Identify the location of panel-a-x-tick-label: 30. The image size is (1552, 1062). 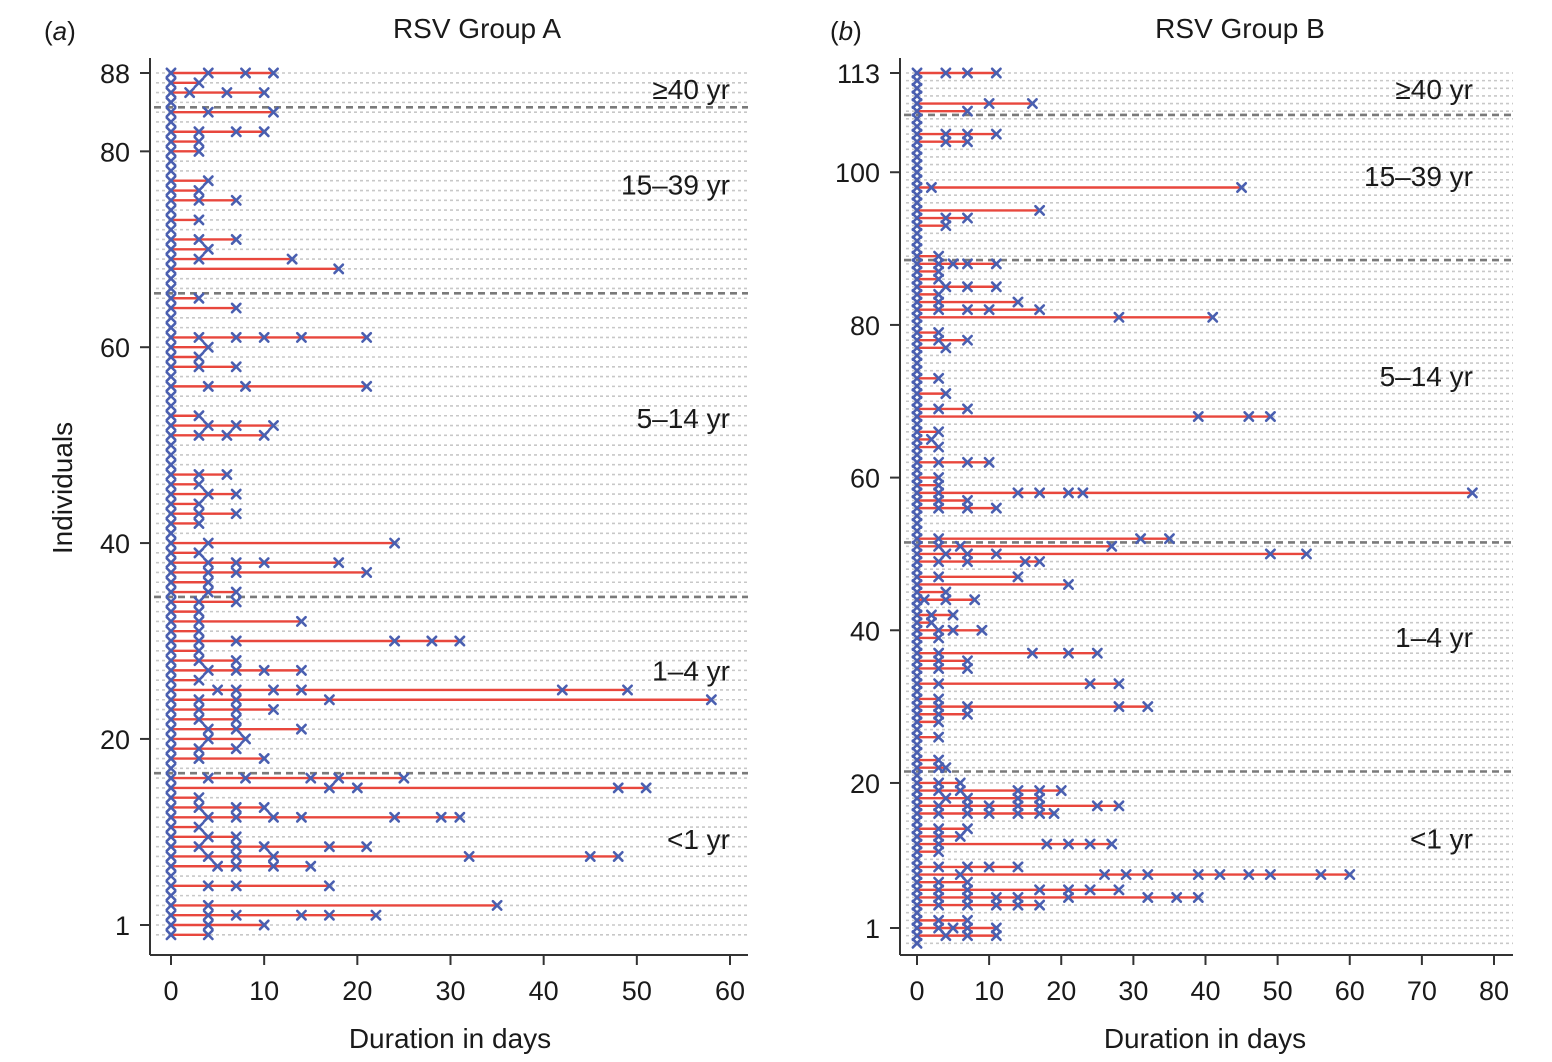
(450, 991).